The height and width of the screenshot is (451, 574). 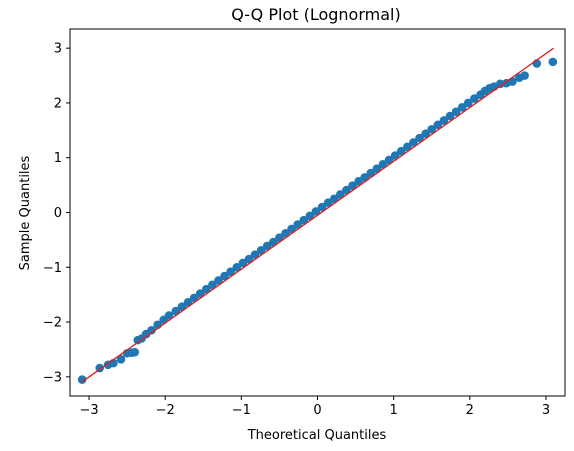 What do you see at coordinates (165, 410) in the screenshot?
I see `x-tick-label: −2` at bounding box center [165, 410].